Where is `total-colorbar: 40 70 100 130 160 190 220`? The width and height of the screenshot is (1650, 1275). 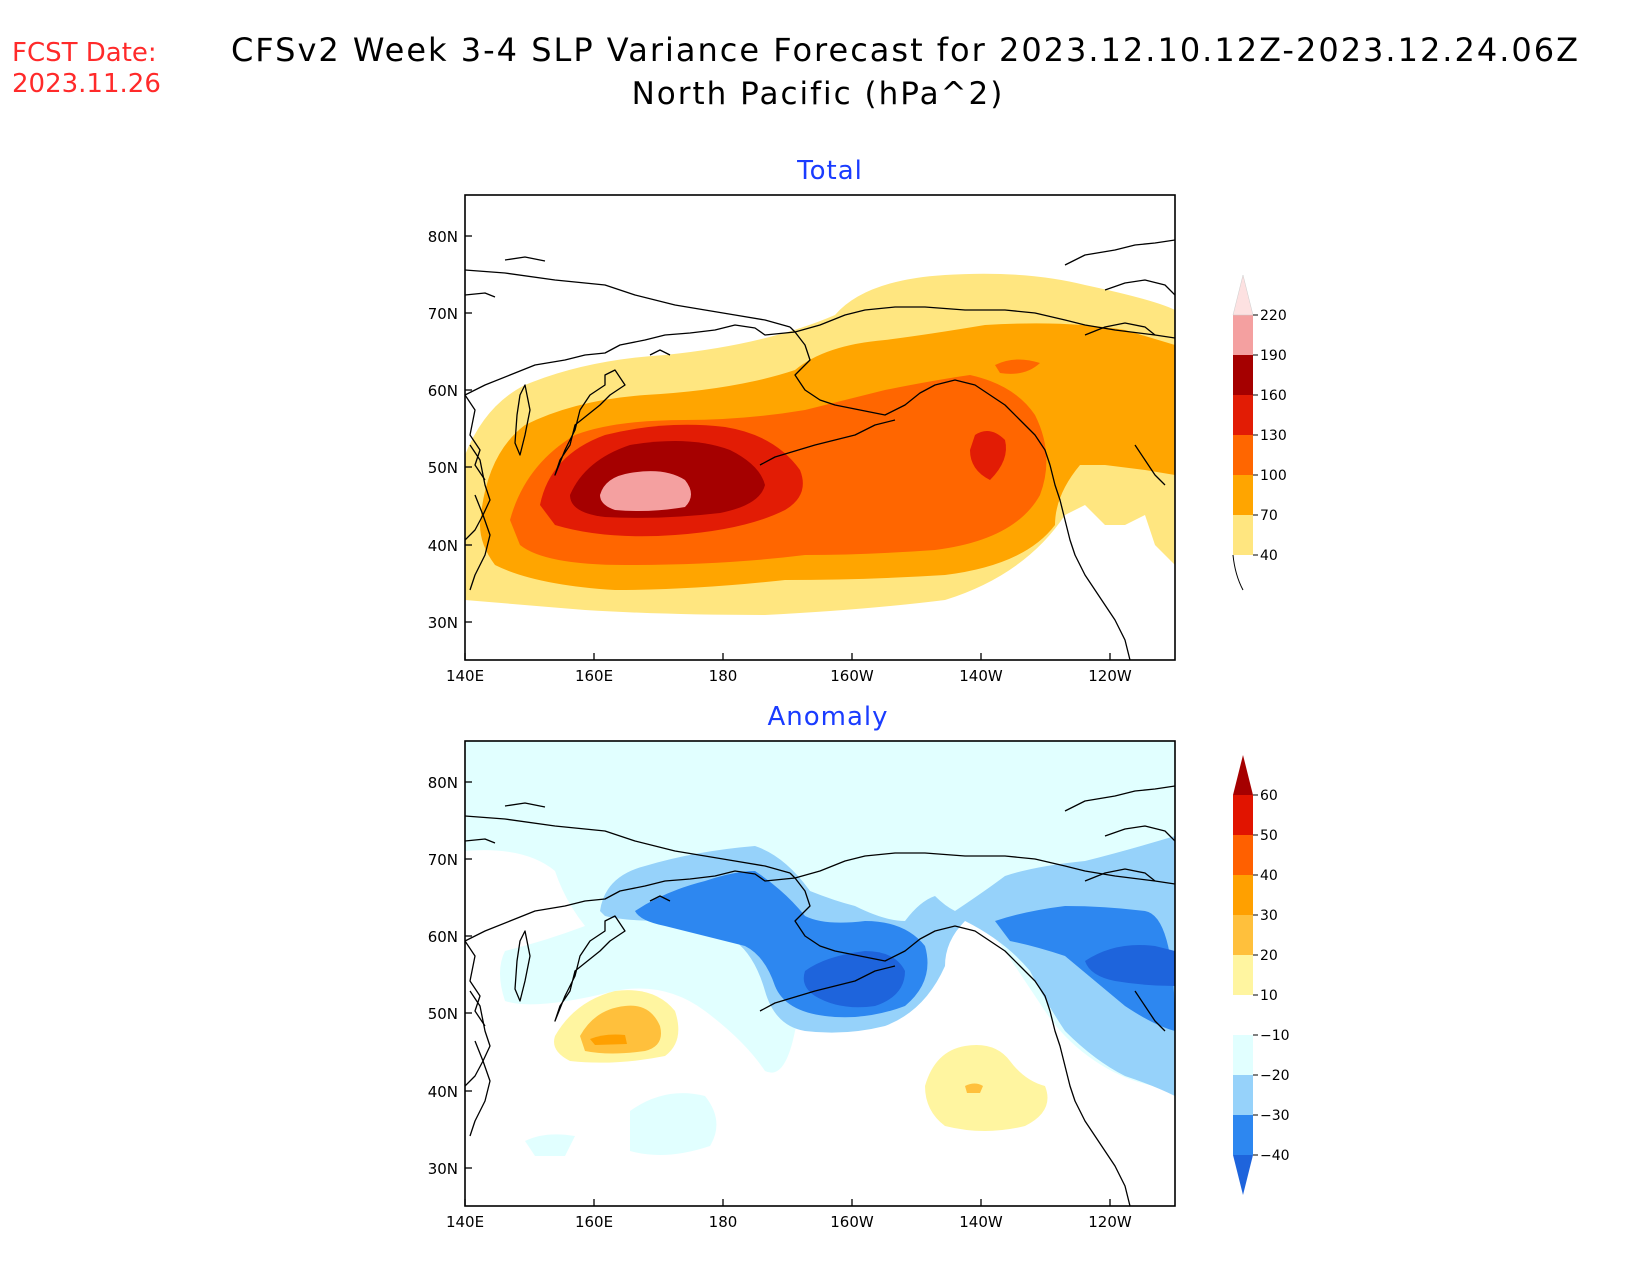 total-colorbar: 40 70 100 130 160 190 220 is located at coordinates (1259, 432).